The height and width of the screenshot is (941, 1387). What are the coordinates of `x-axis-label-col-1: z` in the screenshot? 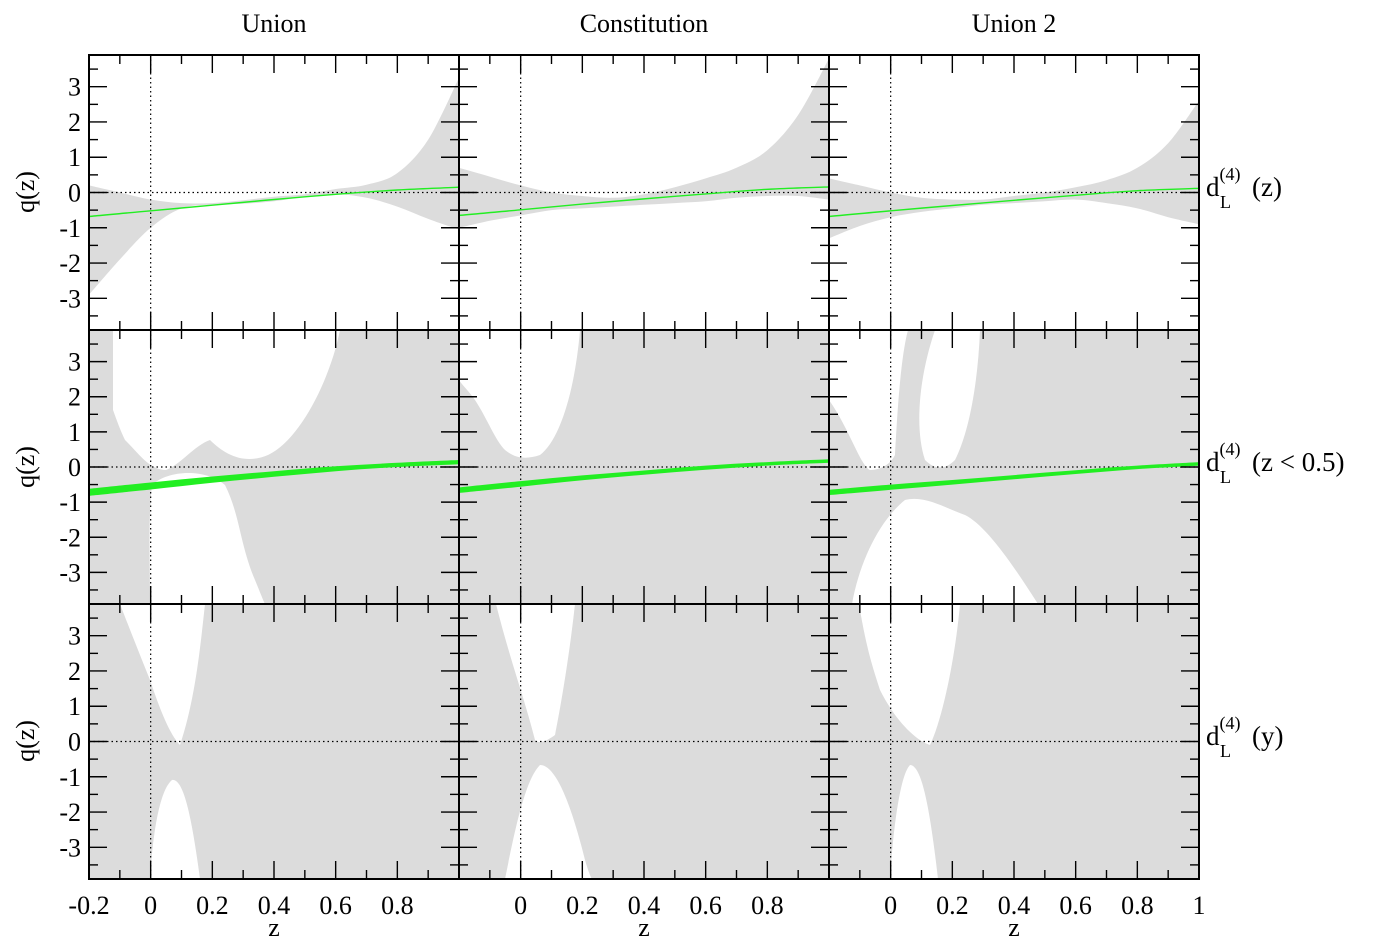 It's located at (274, 927).